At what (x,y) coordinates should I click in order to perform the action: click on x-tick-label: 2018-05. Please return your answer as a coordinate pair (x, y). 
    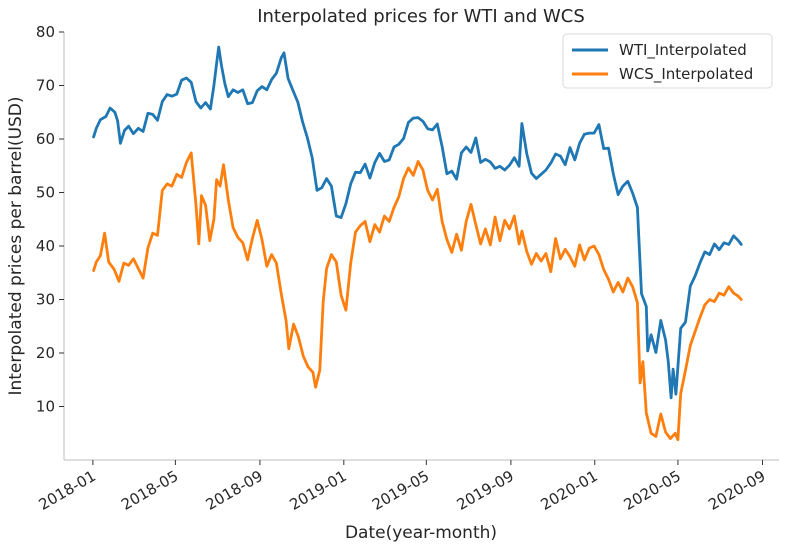
    Looking at the image, I should click on (149, 490).